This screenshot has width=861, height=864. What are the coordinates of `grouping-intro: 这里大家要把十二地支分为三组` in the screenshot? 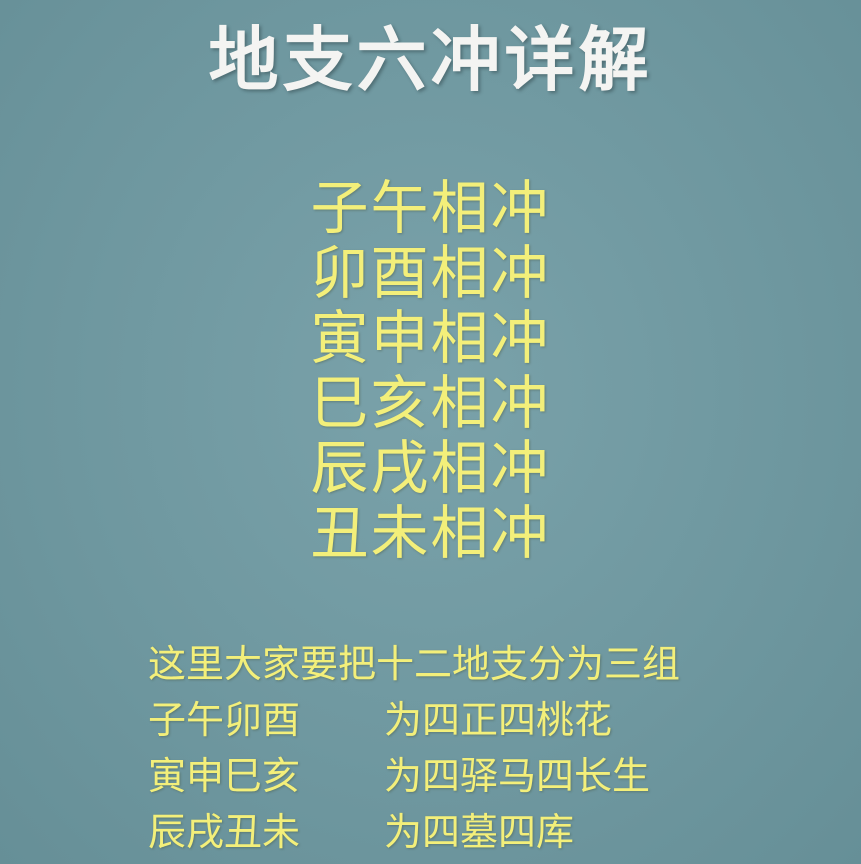 It's located at (414, 664).